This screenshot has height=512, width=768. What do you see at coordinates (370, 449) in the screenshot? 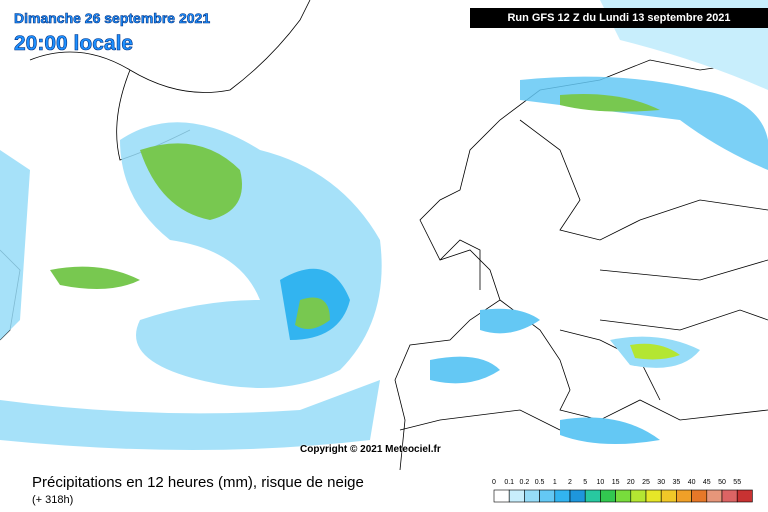
I see `copyright: Copyright © 2021 Meteociel.fr` at bounding box center [370, 449].